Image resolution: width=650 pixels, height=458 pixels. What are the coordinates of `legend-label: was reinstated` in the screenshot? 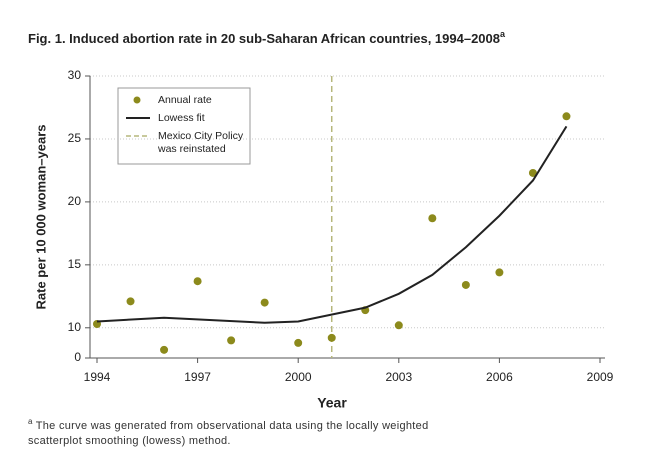 It's located at (191, 149).